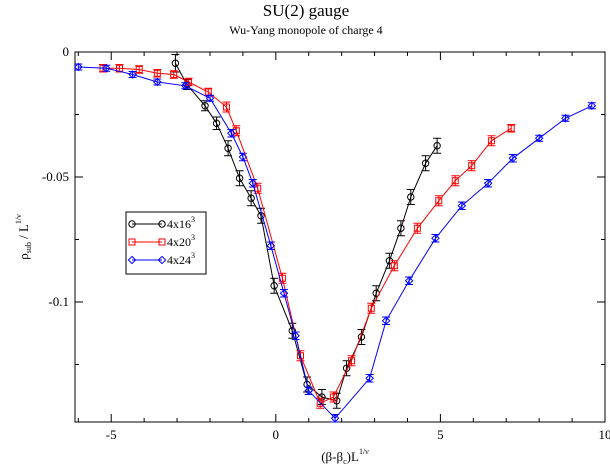 The width and height of the screenshot is (610, 470). Describe the element at coordinates (23, 256) in the screenshot. I see `y-label-base: ρ` at that location.